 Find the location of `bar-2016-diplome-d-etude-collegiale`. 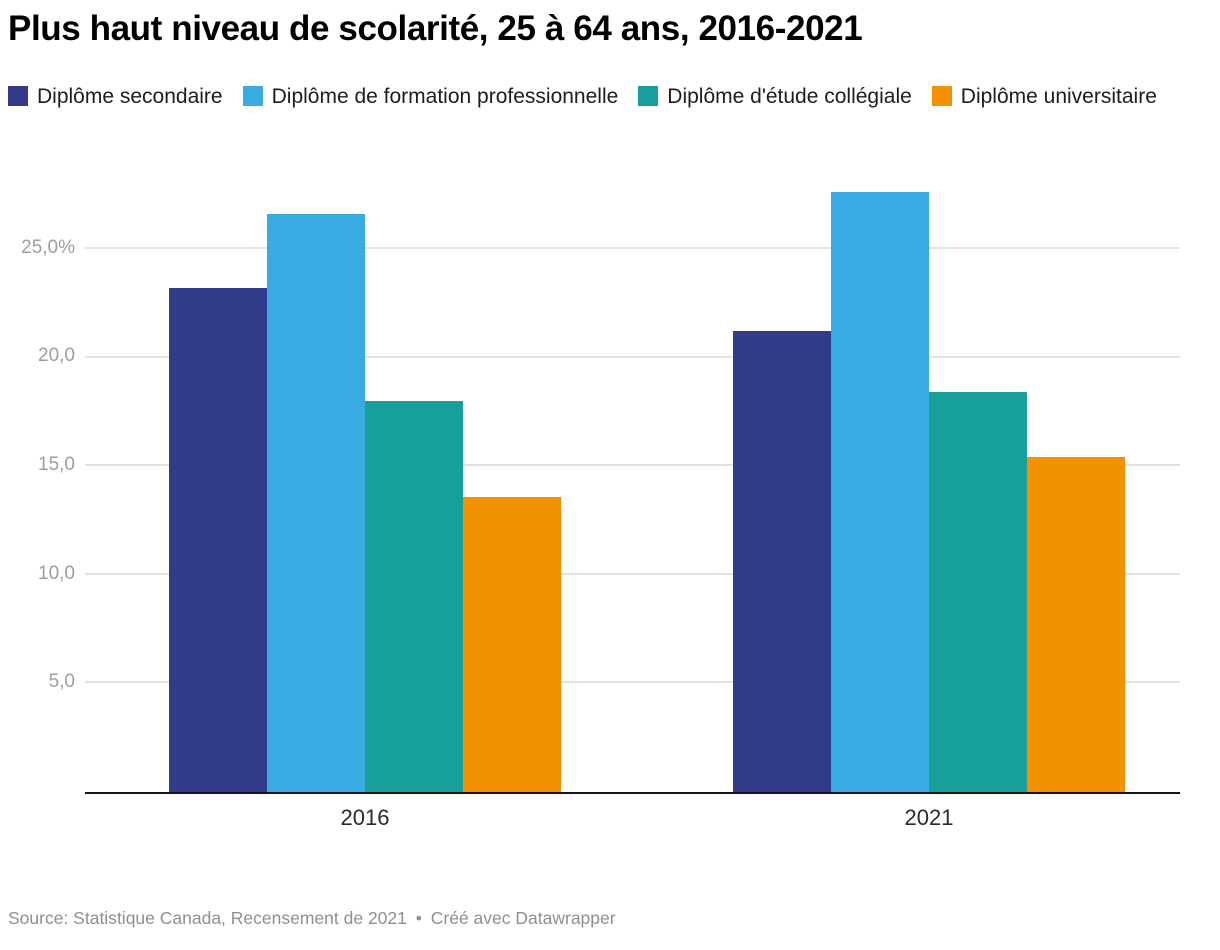

bar-2016-diplome-d-etude-collegiale is located at coordinates (413, 596).